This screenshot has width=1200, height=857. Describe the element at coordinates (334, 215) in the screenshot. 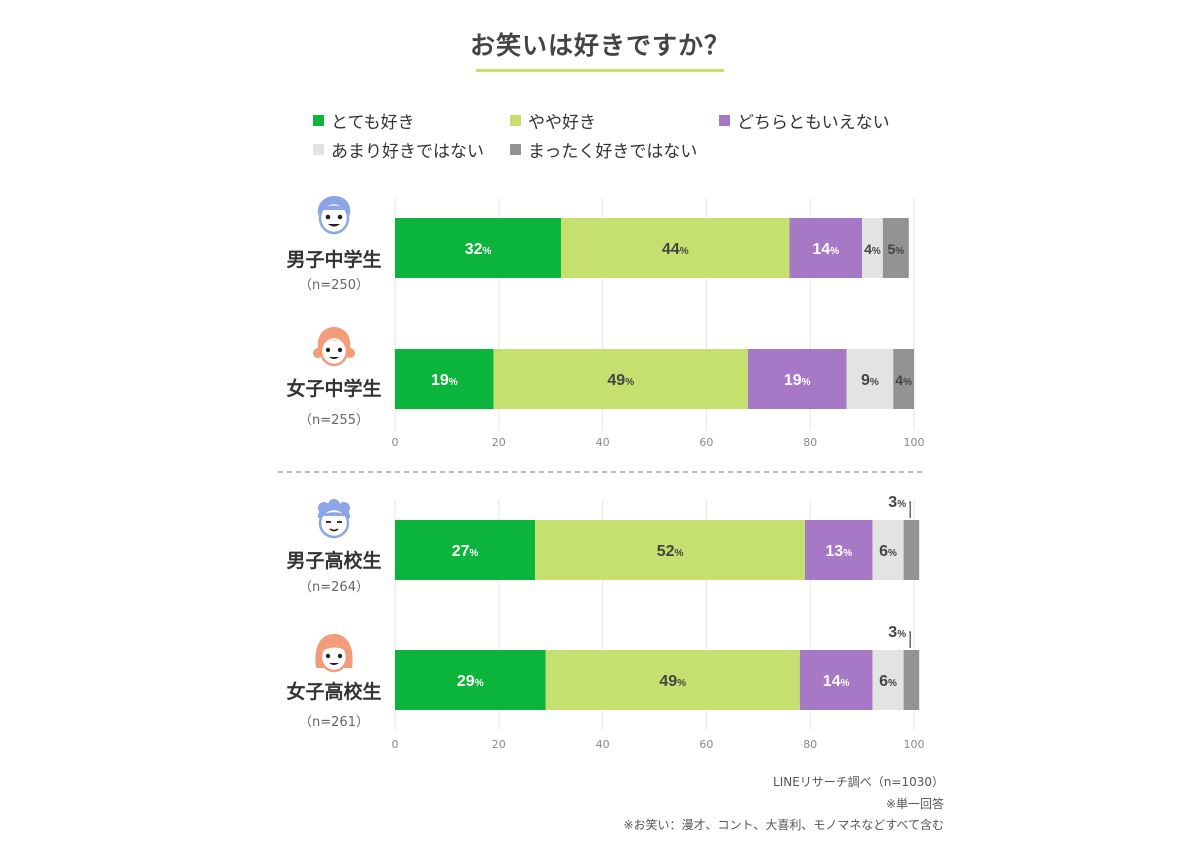

I see `boy-short-hair-icon` at that location.